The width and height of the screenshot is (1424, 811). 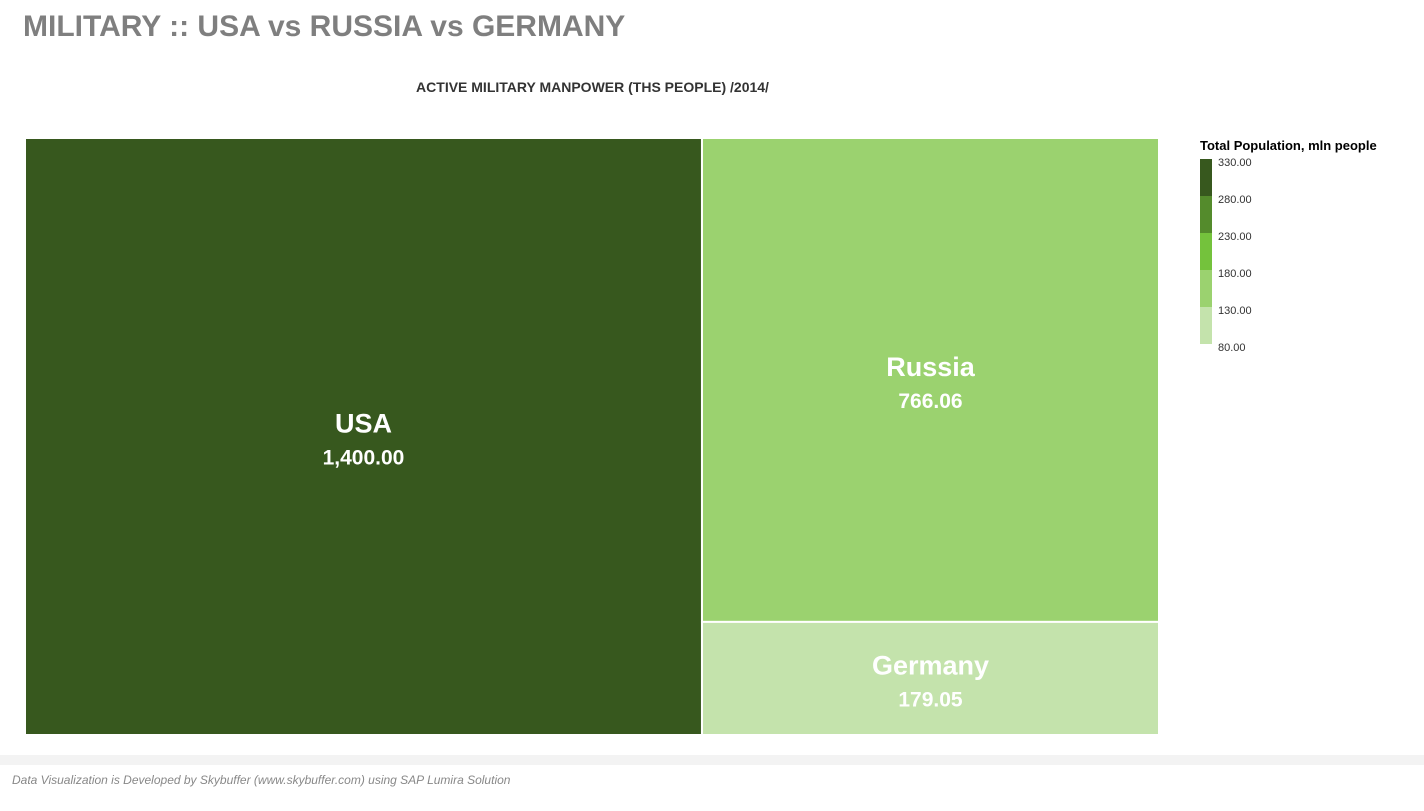 I want to click on tile-value-germany: 179.05, so click(x=930, y=699).